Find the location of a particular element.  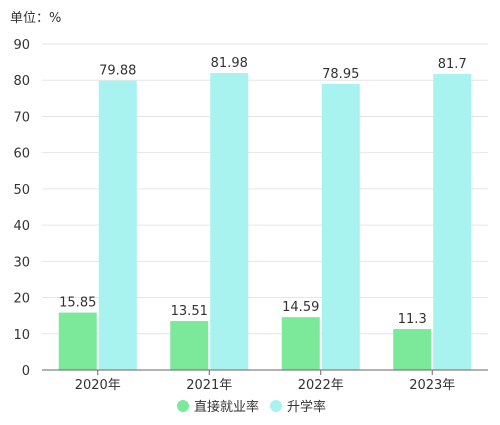

data-label: 78.95 is located at coordinates (340, 74).